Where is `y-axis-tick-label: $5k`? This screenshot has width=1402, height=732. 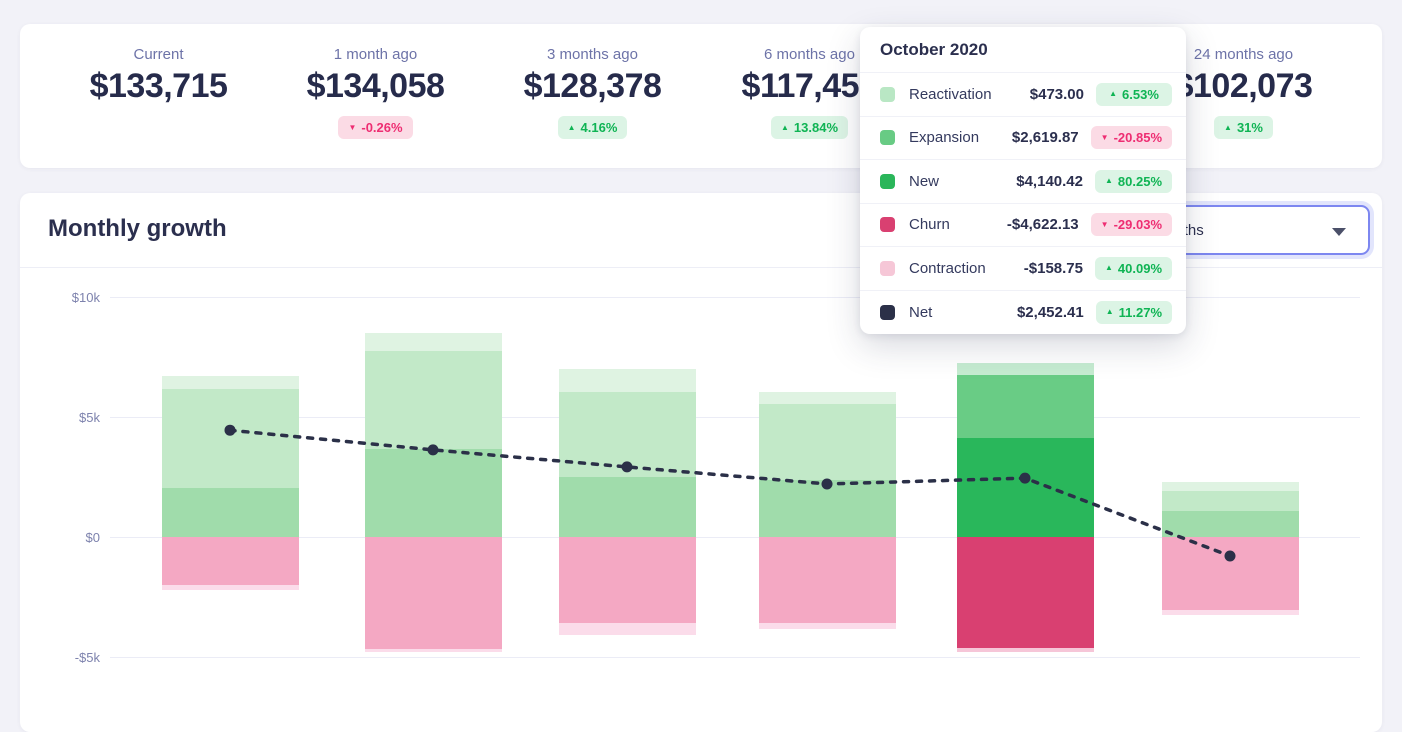 y-axis-tick-label: $5k is located at coordinates (89, 417).